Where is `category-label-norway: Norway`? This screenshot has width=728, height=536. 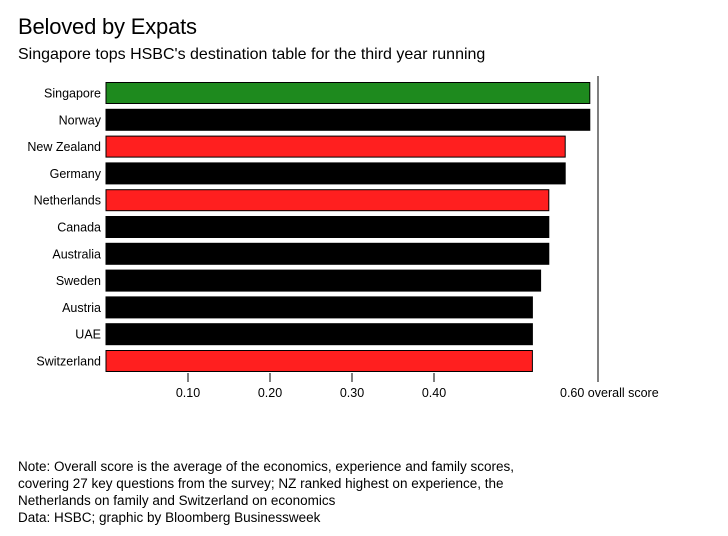
category-label-norway: Norway is located at coordinates (80, 120).